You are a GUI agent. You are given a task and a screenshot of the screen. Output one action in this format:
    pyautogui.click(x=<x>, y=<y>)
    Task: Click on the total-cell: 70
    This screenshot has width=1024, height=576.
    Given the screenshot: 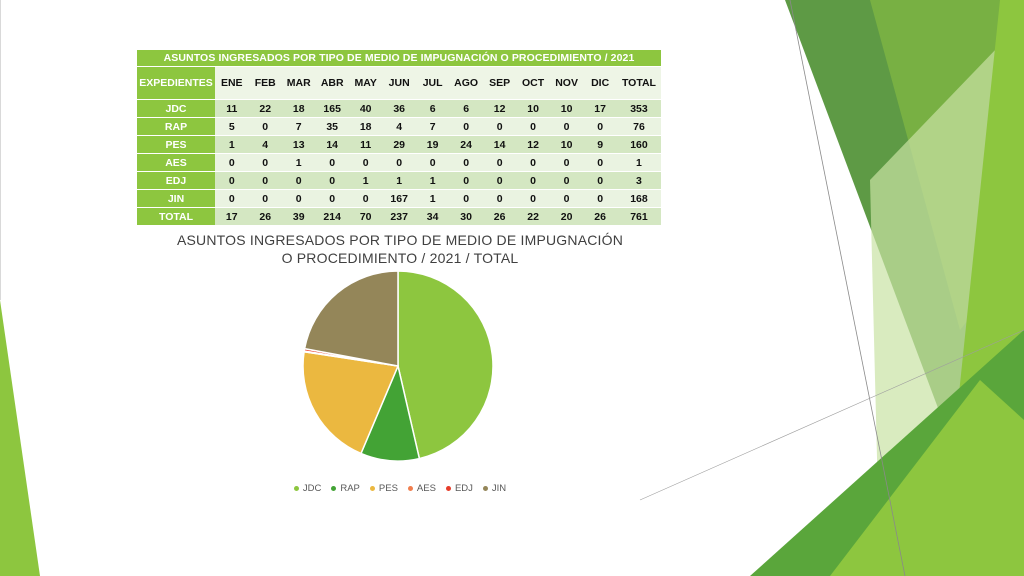 What is the action you would take?
    pyautogui.click(x=365, y=216)
    